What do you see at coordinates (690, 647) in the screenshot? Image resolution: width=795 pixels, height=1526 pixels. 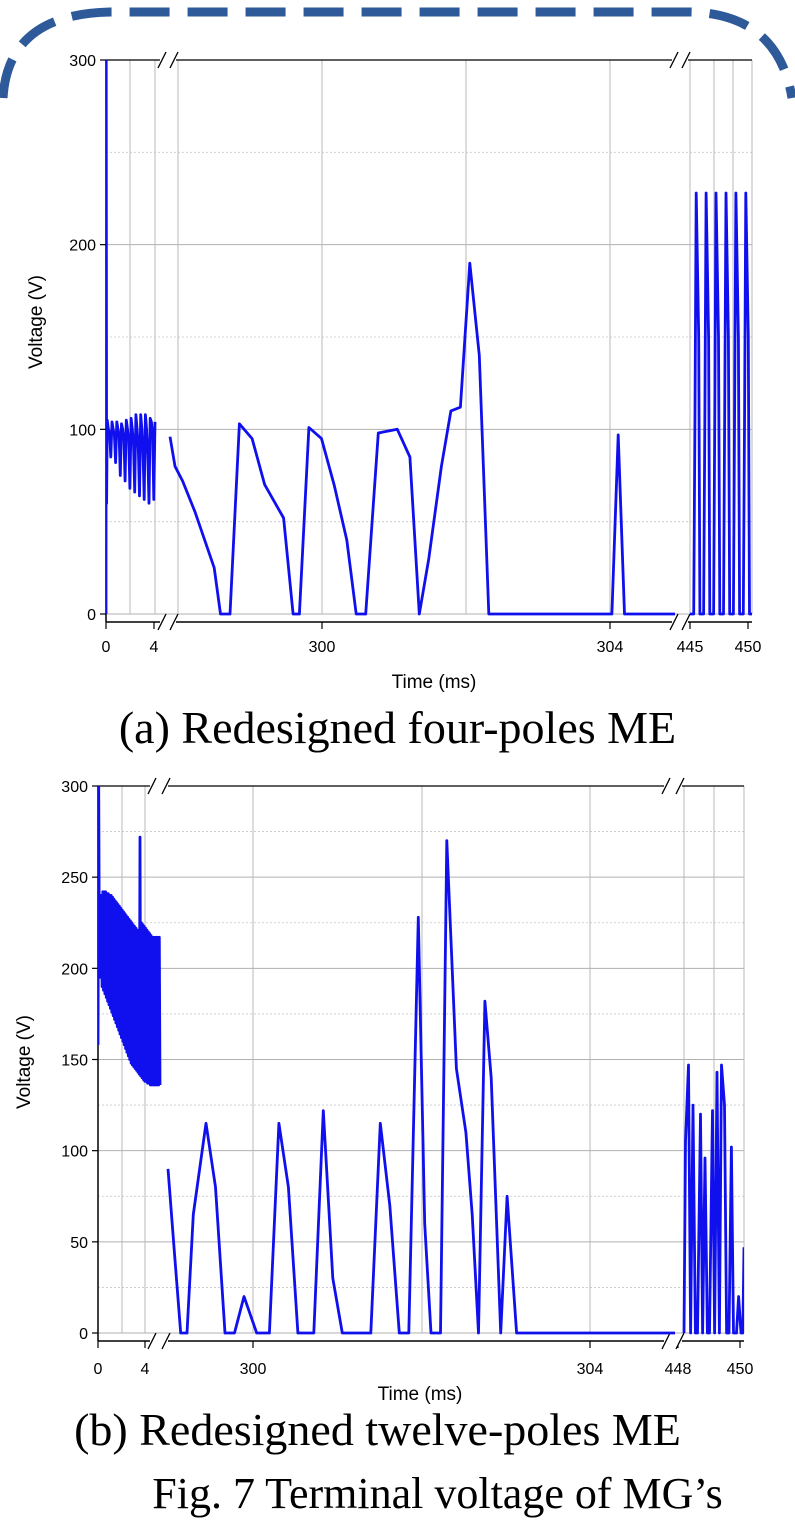 I see `x-tick-label: 445` at bounding box center [690, 647].